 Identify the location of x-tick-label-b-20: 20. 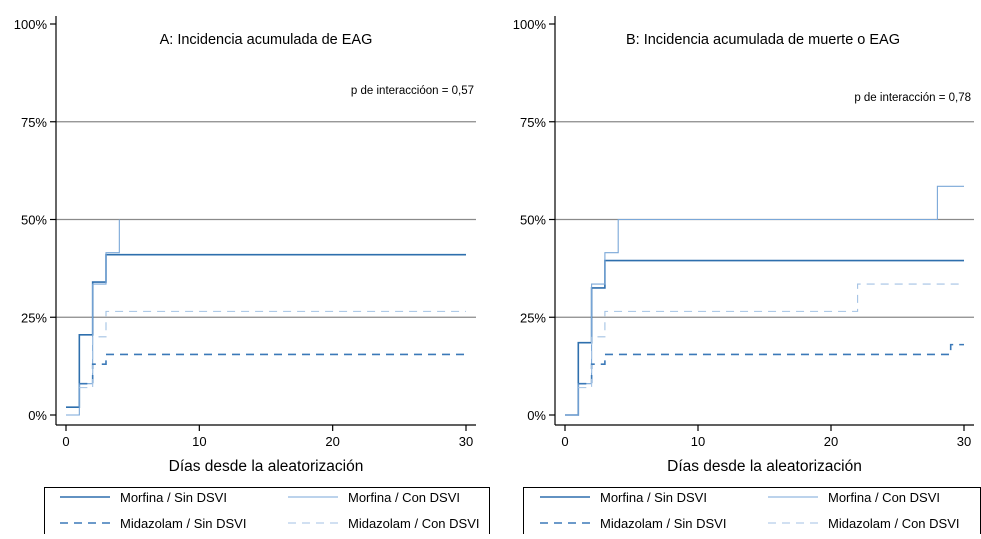
(831, 441).